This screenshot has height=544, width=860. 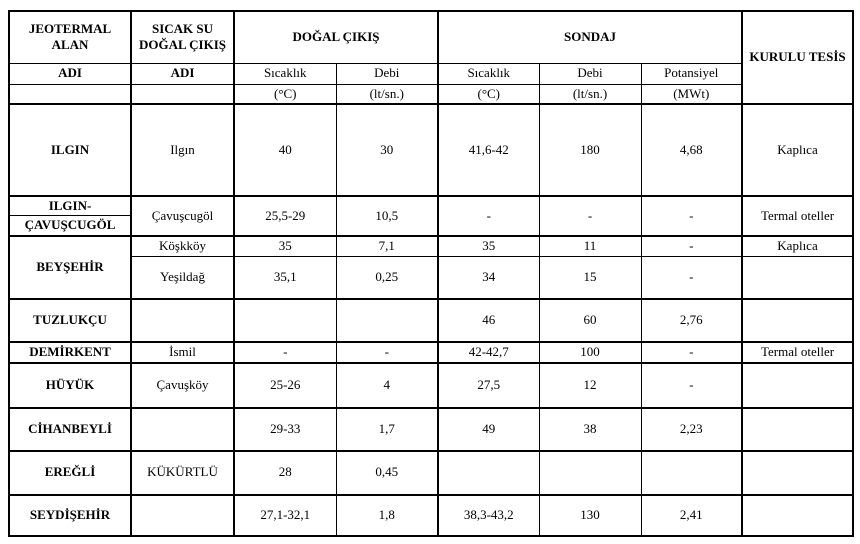 What do you see at coordinates (387, 94) in the screenshot?
I see `unit-dogal-lt-sn: (lt/sn.)` at bounding box center [387, 94].